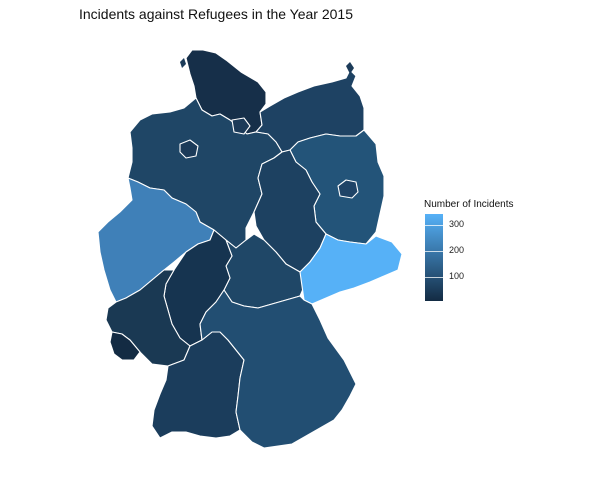 The height and width of the screenshot is (480, 600). Describe the element at coordinates (469, 204) in the screenshot. I see `legend-title: Number of Incidents` at that location.